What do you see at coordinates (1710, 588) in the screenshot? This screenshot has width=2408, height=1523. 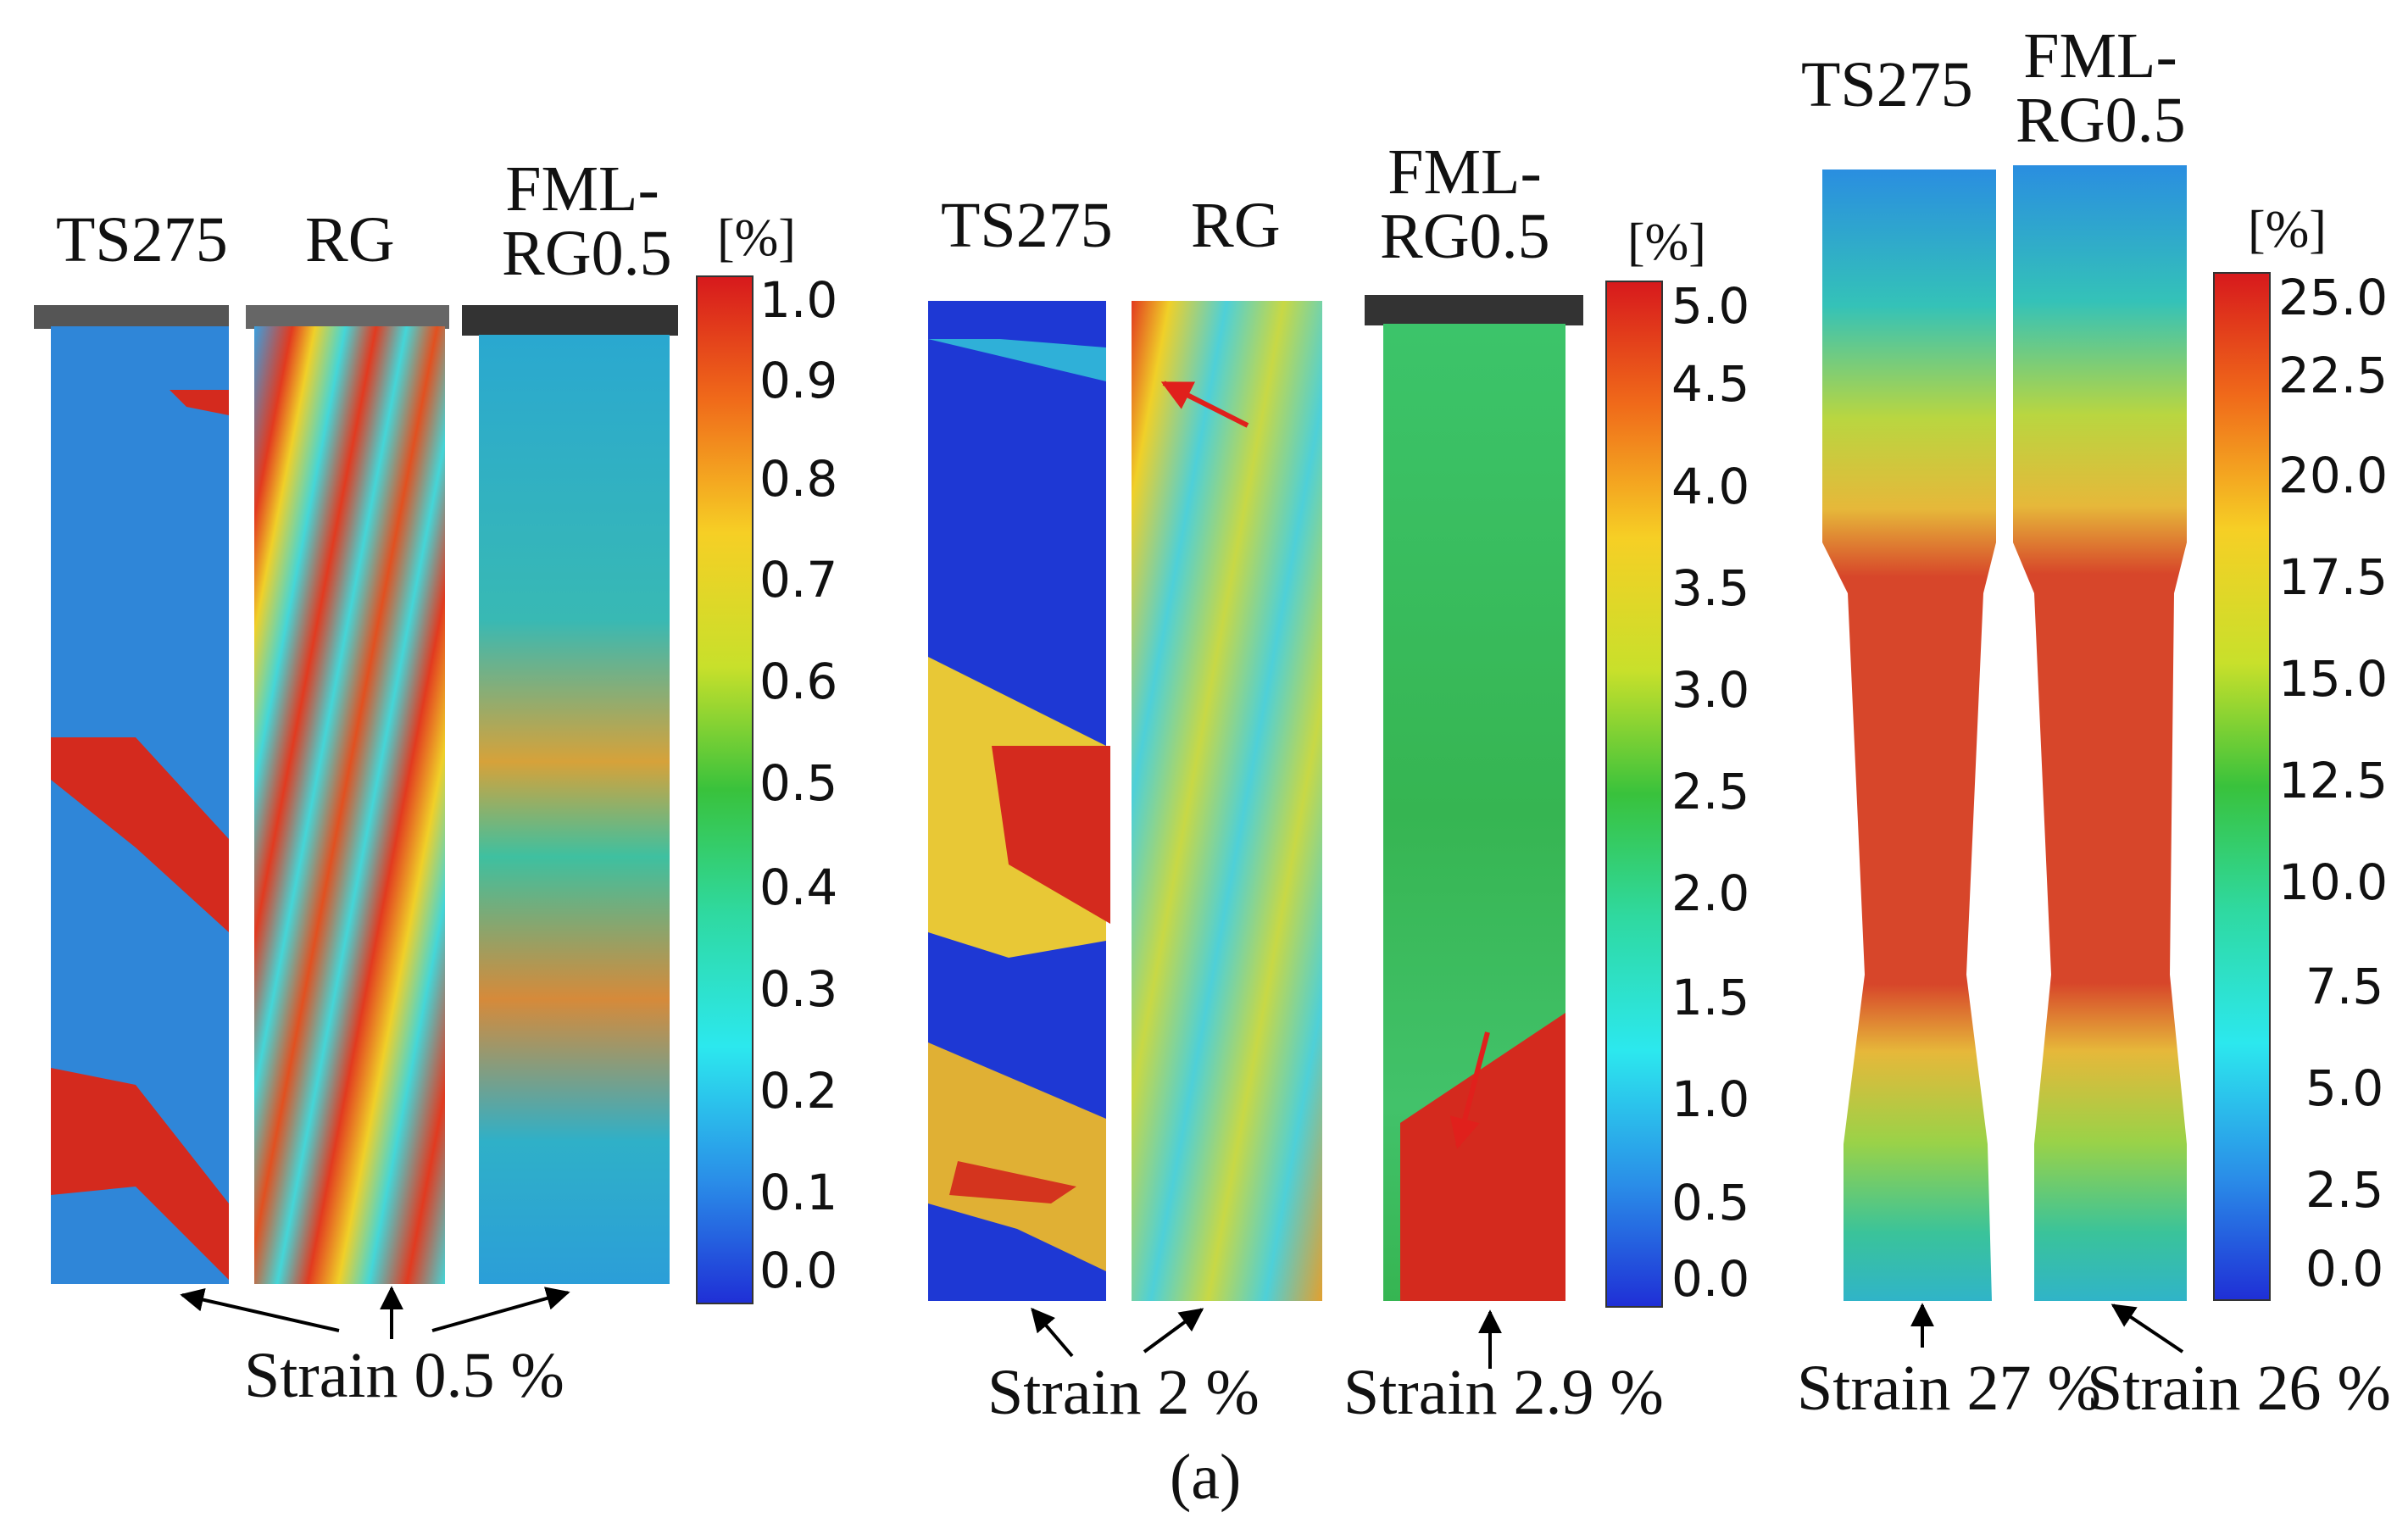 I see `tick: 3.5` at bounding box center [1710, 588].